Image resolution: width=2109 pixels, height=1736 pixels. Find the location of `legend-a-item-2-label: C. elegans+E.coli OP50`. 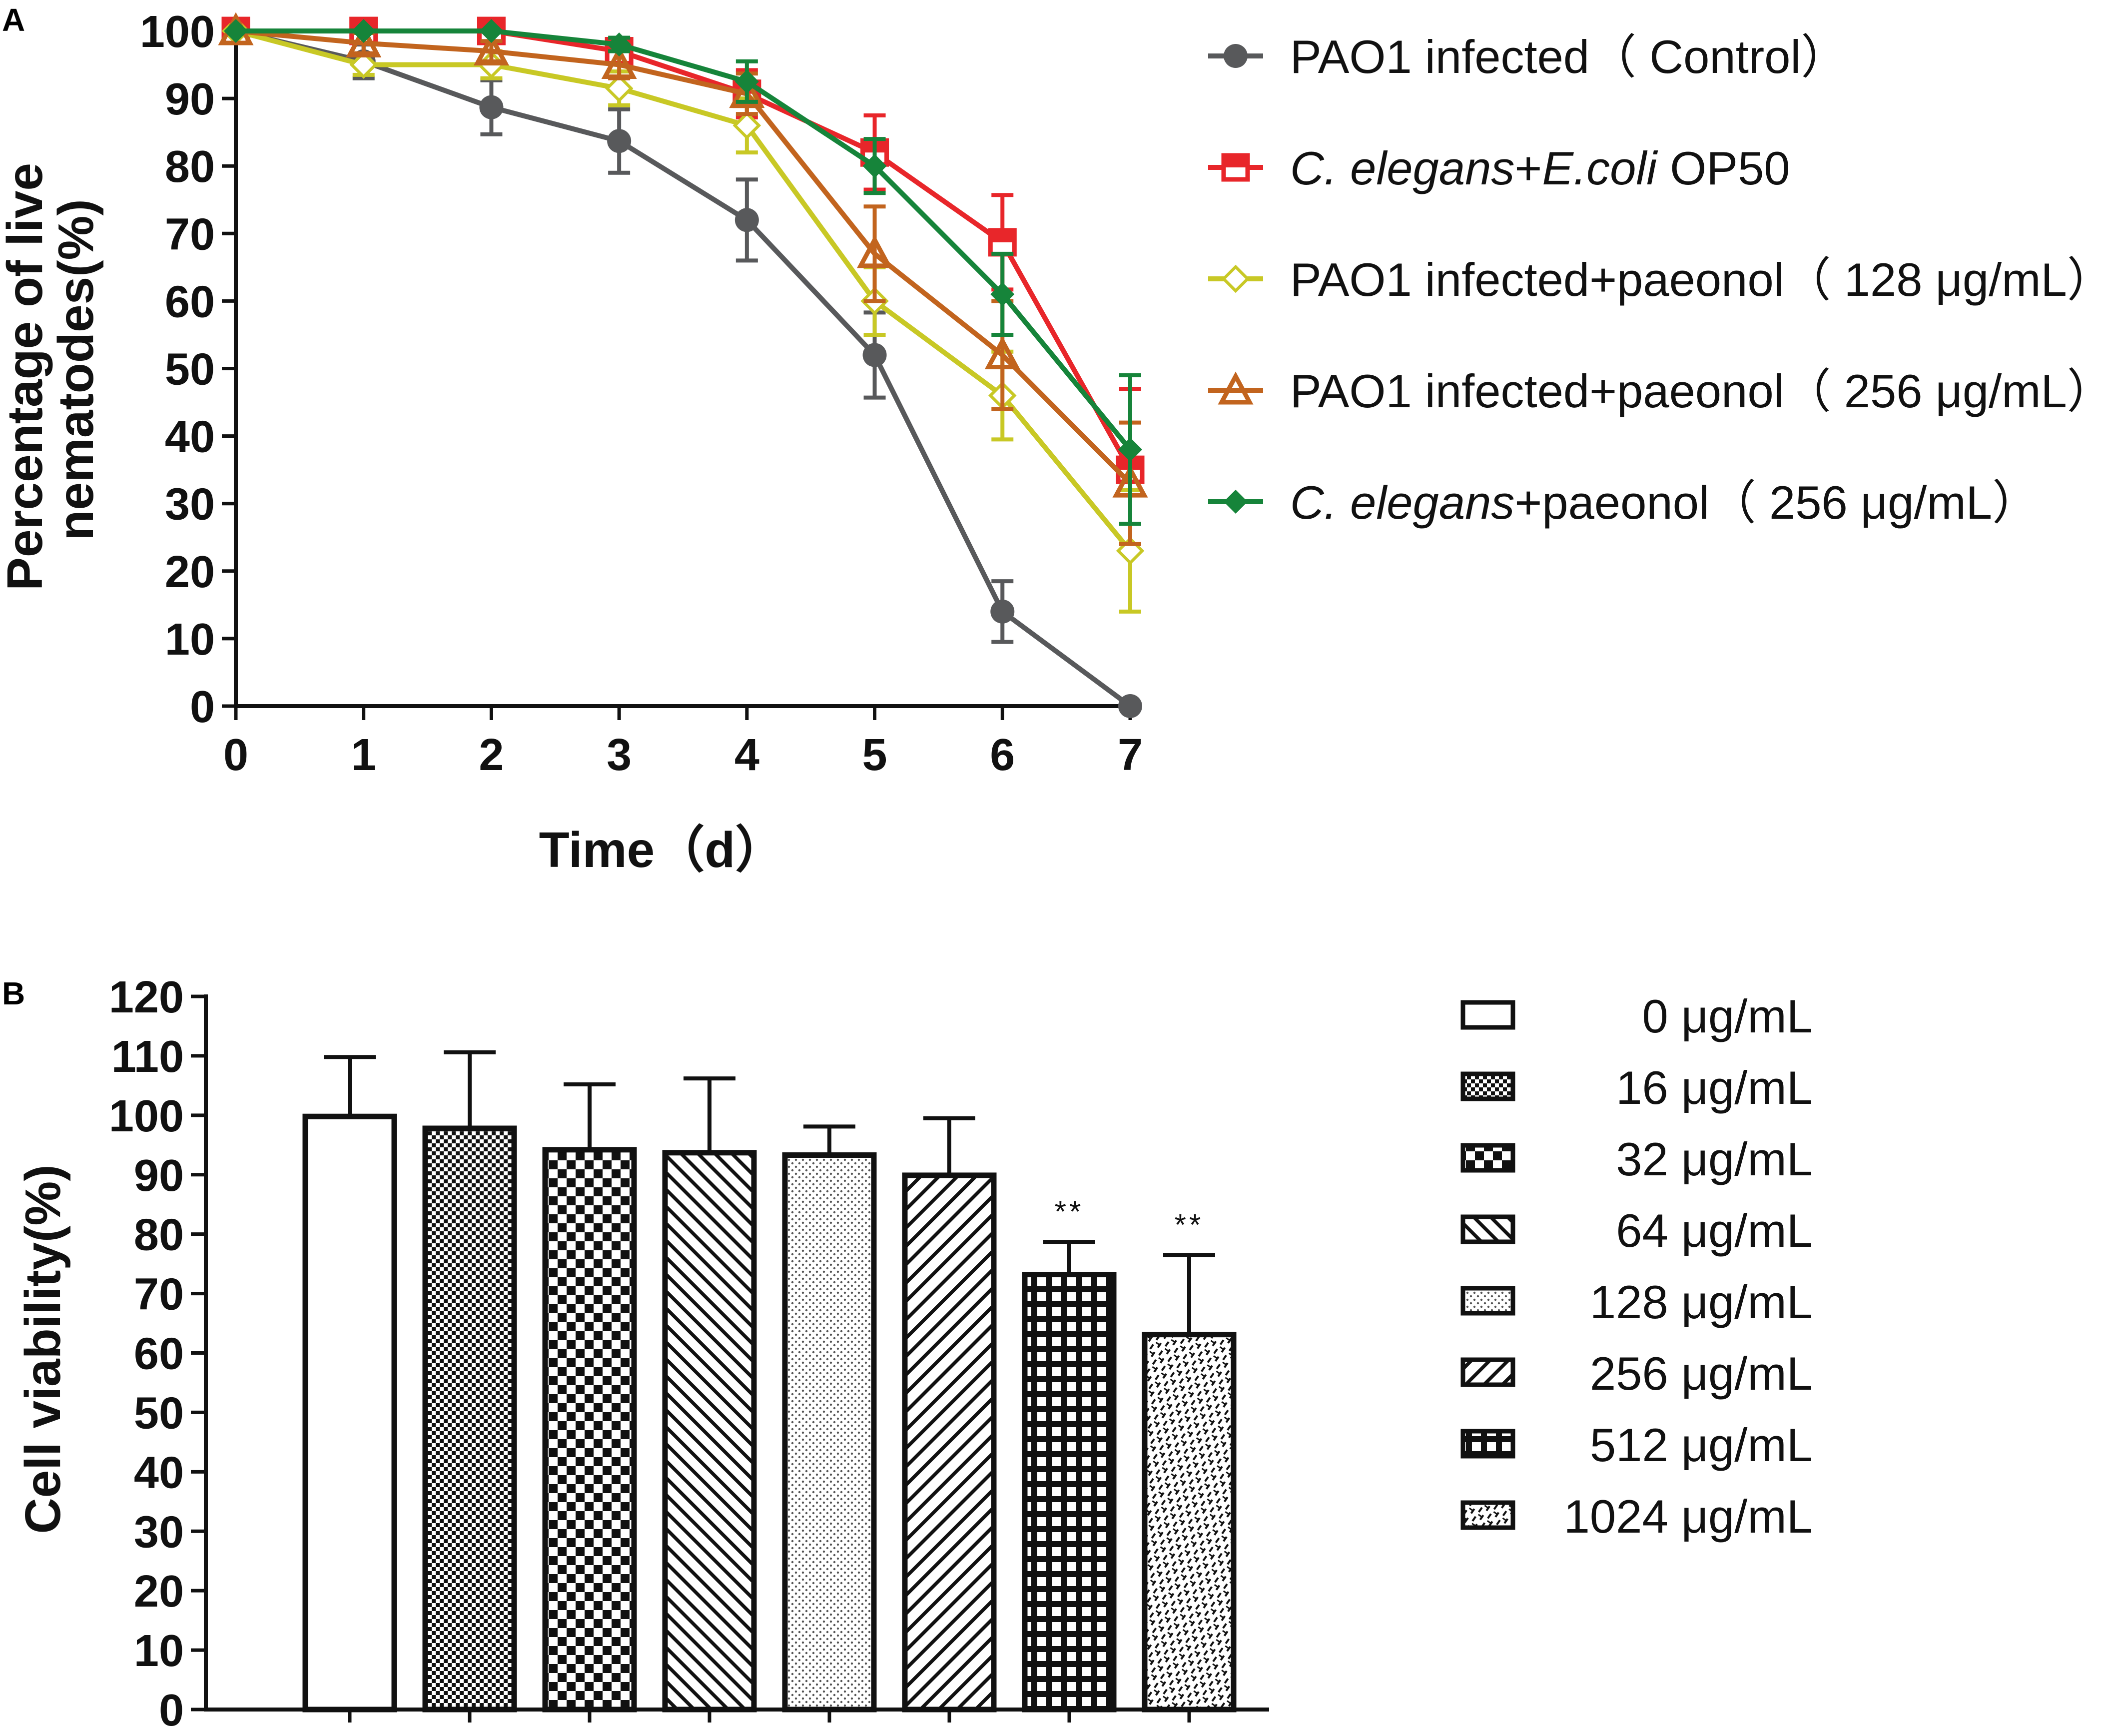

legend-a-item-2-label: C. elegans+E.coli OP50 is located at coordinates (1540, 168).